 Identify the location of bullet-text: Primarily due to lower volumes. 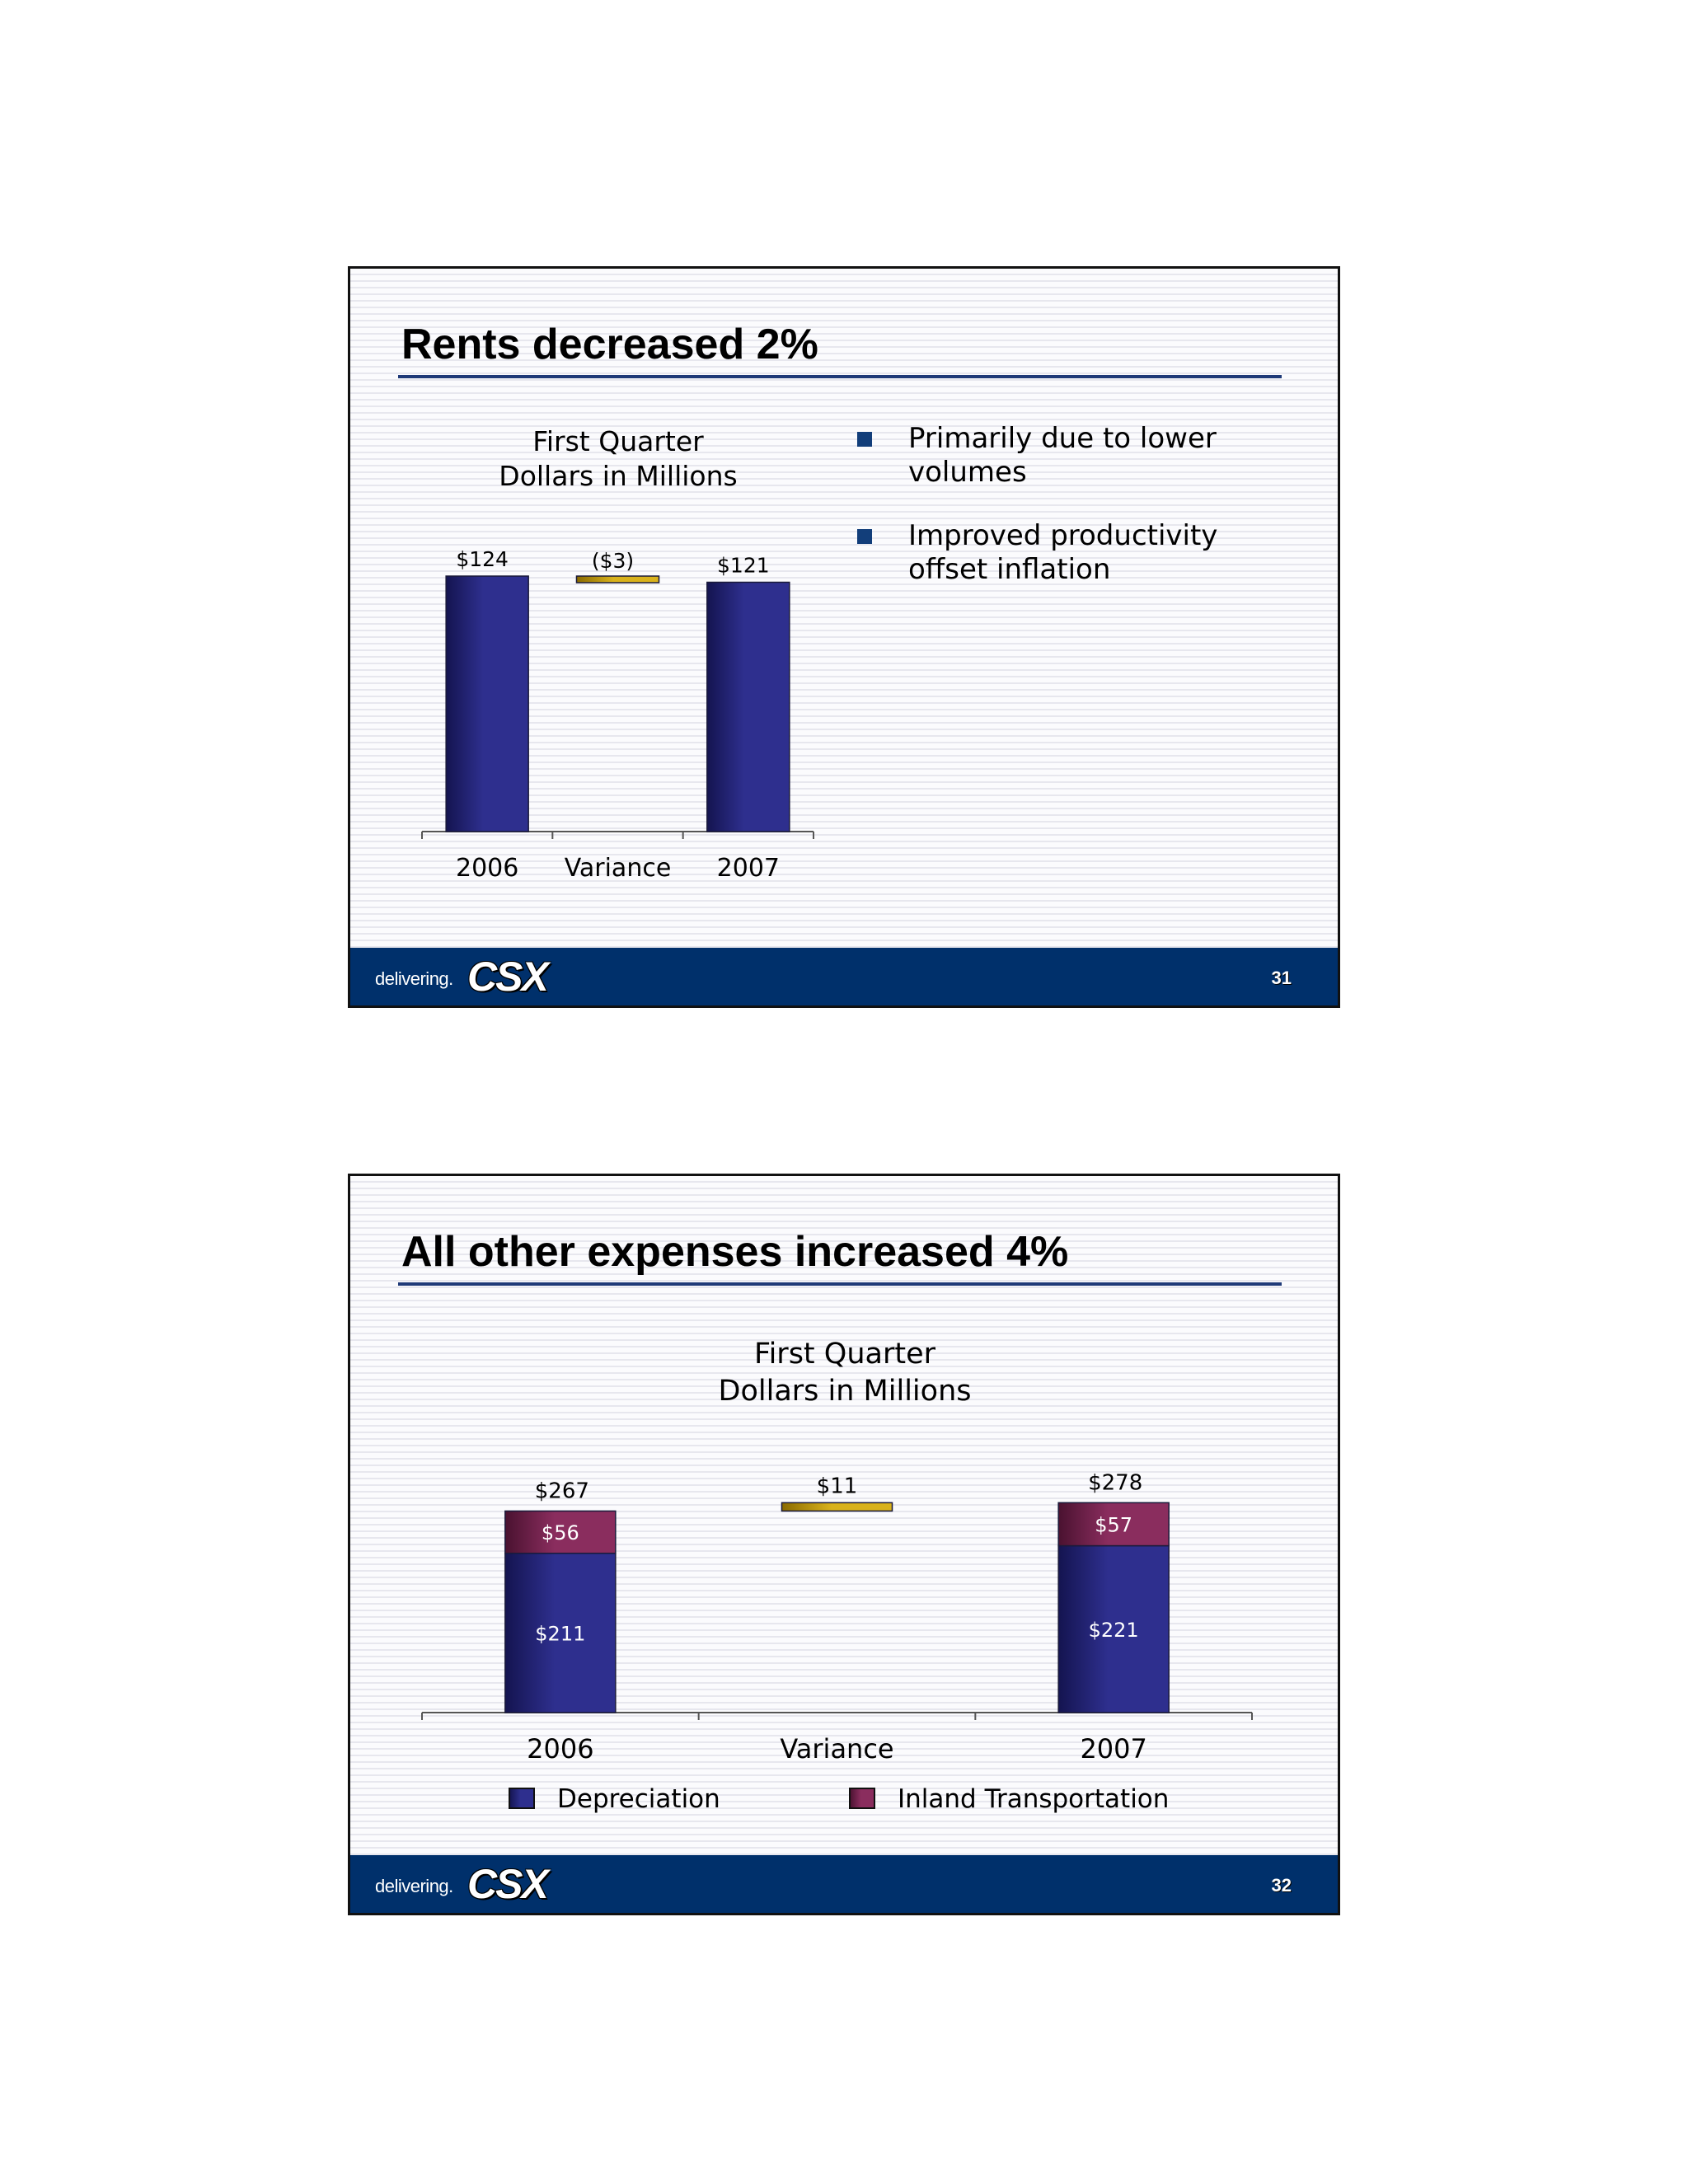
(1062, 455).